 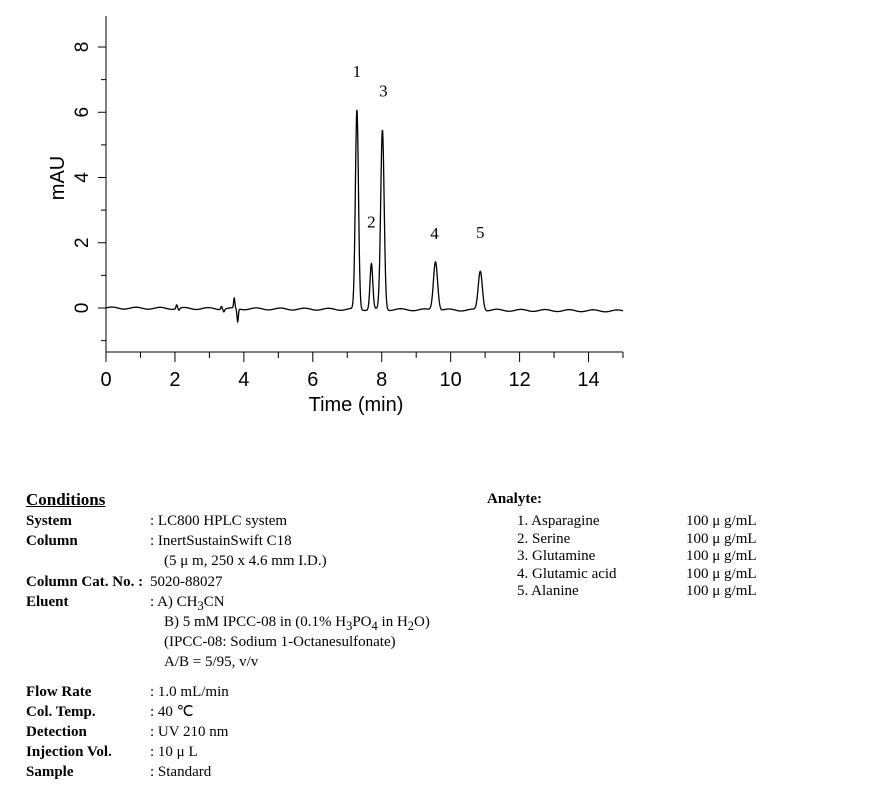 I want to click on condition-row: B) 5 mM IPCC-08 in (0.1% H3PO4 in H2O), so click(x=228, y=622).